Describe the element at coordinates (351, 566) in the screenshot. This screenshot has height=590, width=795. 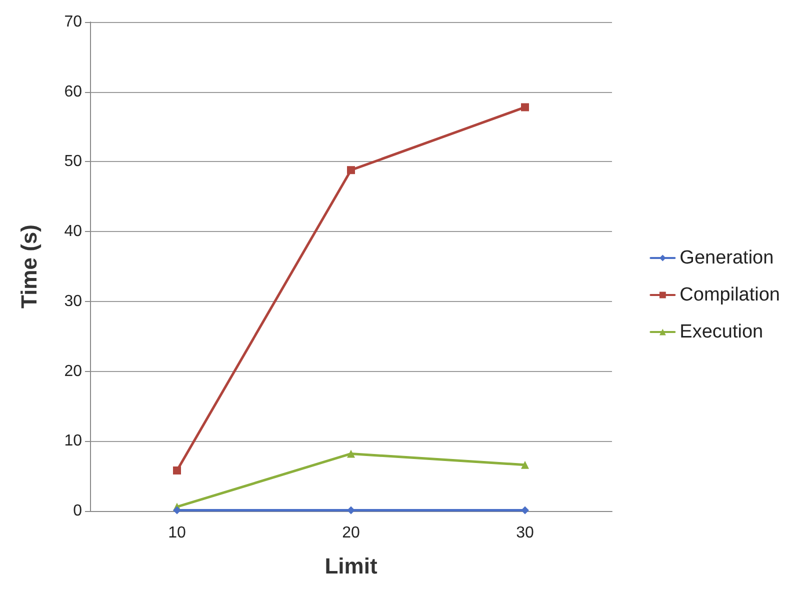
I see `x-axis-title: Limit` at that location.